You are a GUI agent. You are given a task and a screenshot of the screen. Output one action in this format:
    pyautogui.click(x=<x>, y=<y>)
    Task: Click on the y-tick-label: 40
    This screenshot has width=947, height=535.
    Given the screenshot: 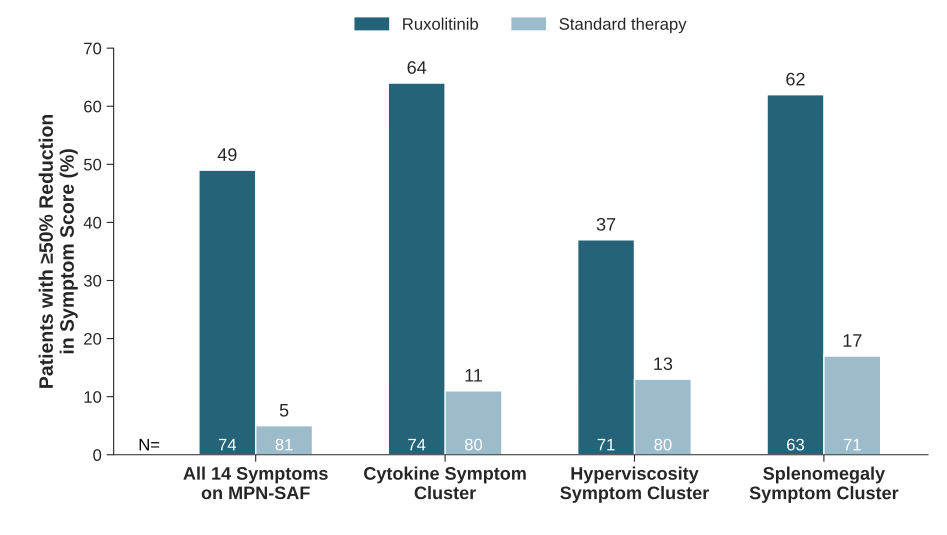 What is the action you would take?
    pyautogui.click(x=93, y=222)
    